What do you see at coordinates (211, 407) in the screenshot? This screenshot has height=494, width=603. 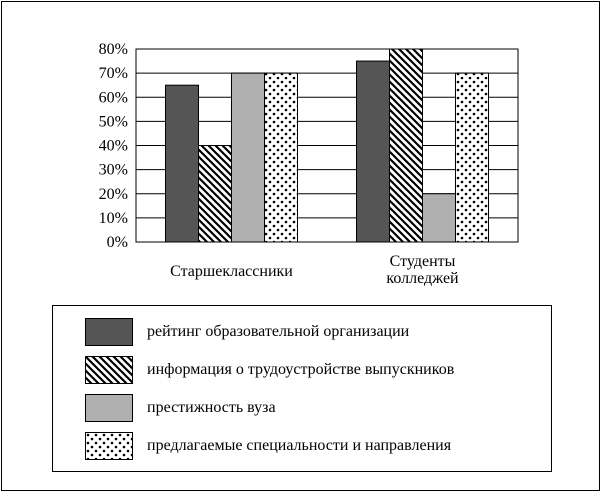 I see `legend-label-prestige: престижность вуза` at bounding box center [211, 407].